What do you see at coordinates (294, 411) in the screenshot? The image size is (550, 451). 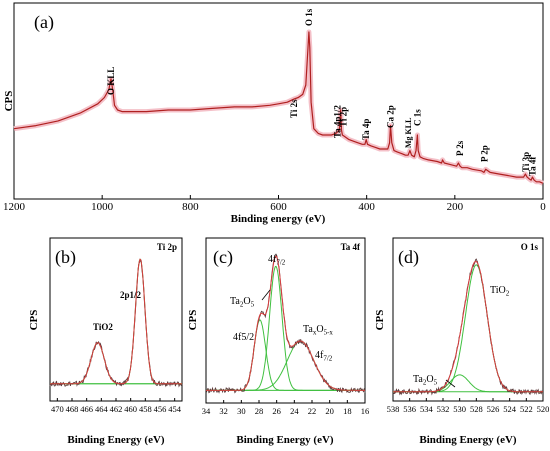 I see `x-tick-label: 24` at bounding box center [294, 411].